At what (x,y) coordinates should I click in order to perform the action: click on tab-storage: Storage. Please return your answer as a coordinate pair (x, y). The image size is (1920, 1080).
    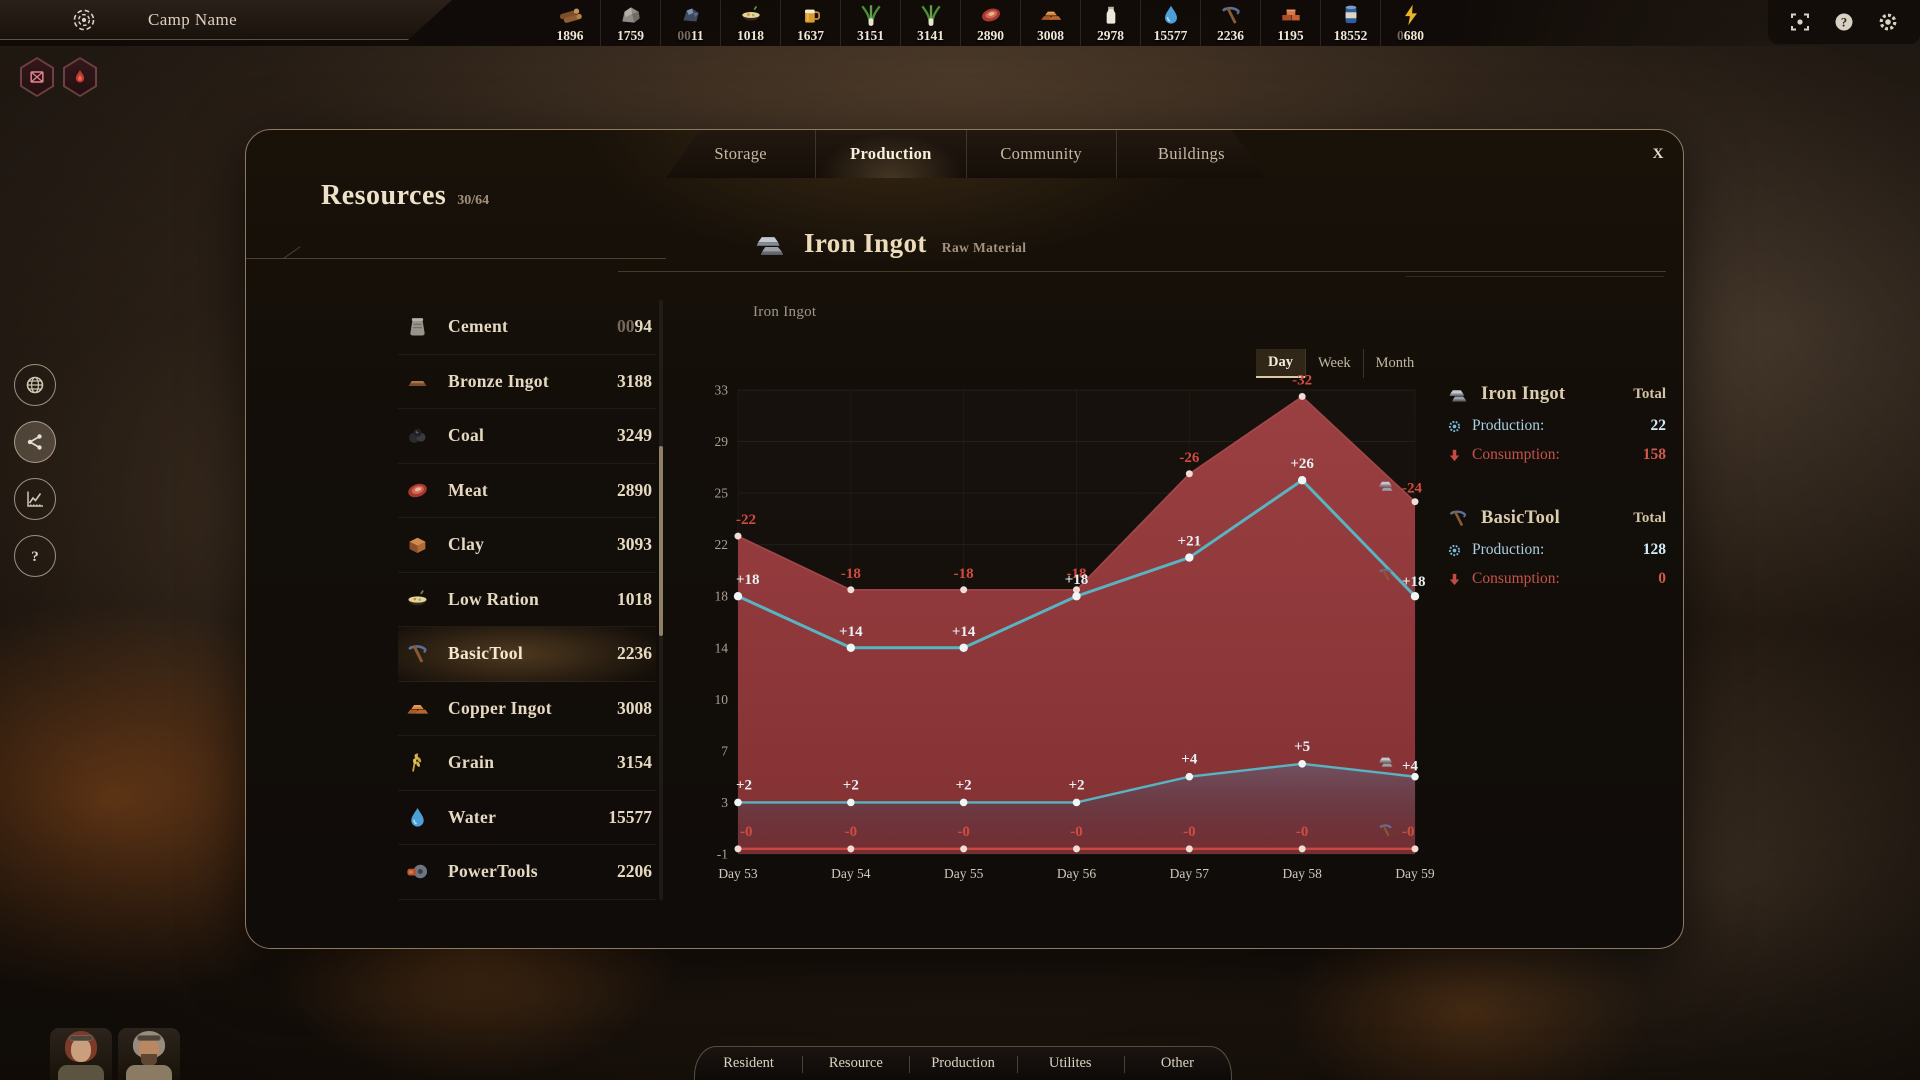
    Looking at the image, I should click on (740, 153).